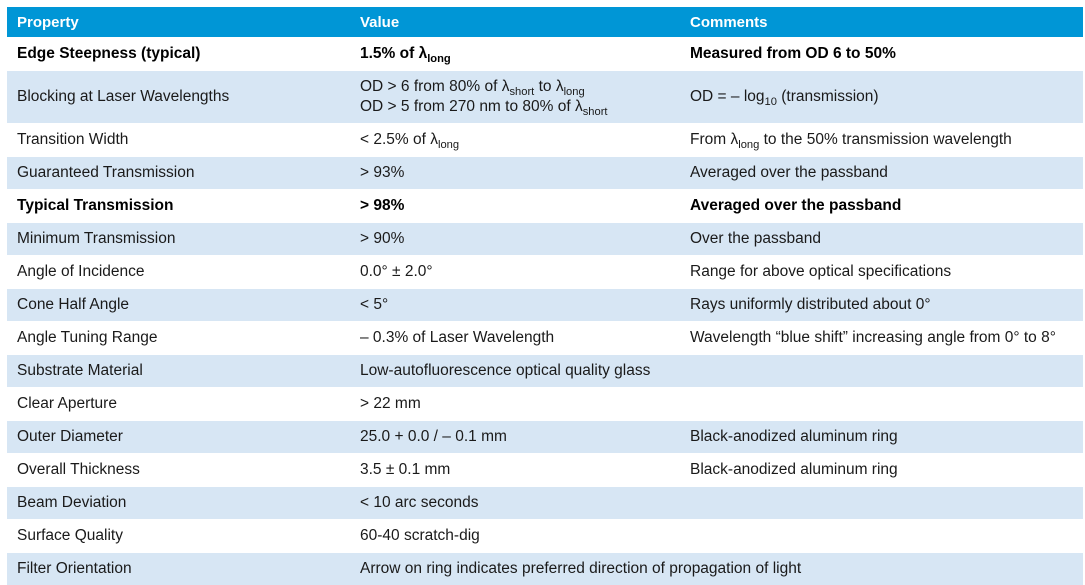 This screenshot has width=1085, height=585. I want to click on header-row: Property Value Comments, so click(545, 22).